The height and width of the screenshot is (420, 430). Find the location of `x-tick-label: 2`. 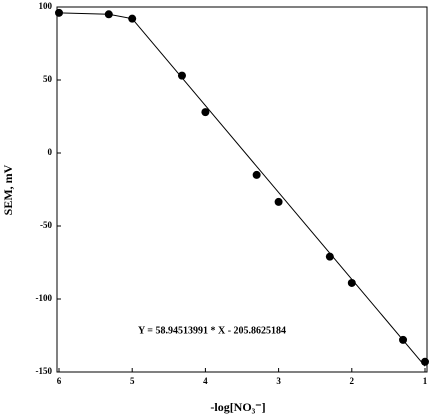

x-tick-label: 2 is located at coordinates (352, 381).